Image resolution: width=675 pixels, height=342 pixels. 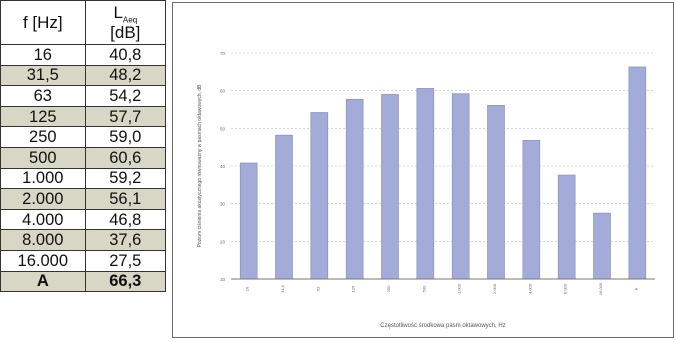 I want to click on y-tick-label: 60, so click(x=223, y=91).